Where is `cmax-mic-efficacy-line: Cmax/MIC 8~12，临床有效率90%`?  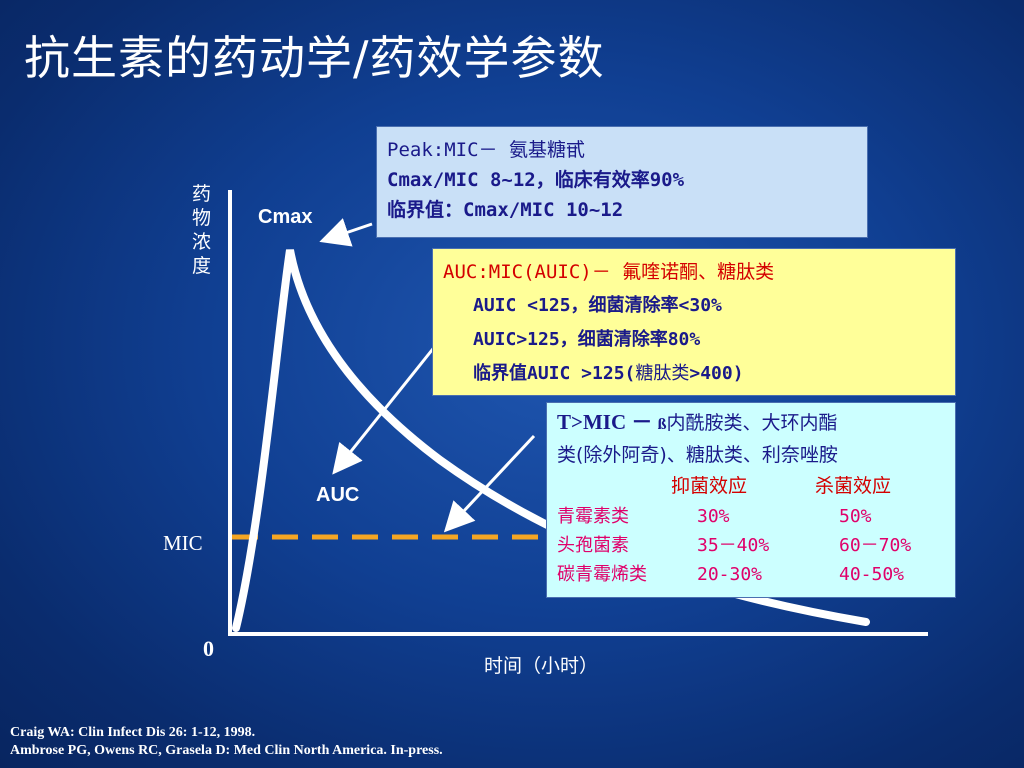 cmax-mic-efficacy-line: Cmax/MIC 8~12，临床有效率90% is located at coordinates (536, 180).